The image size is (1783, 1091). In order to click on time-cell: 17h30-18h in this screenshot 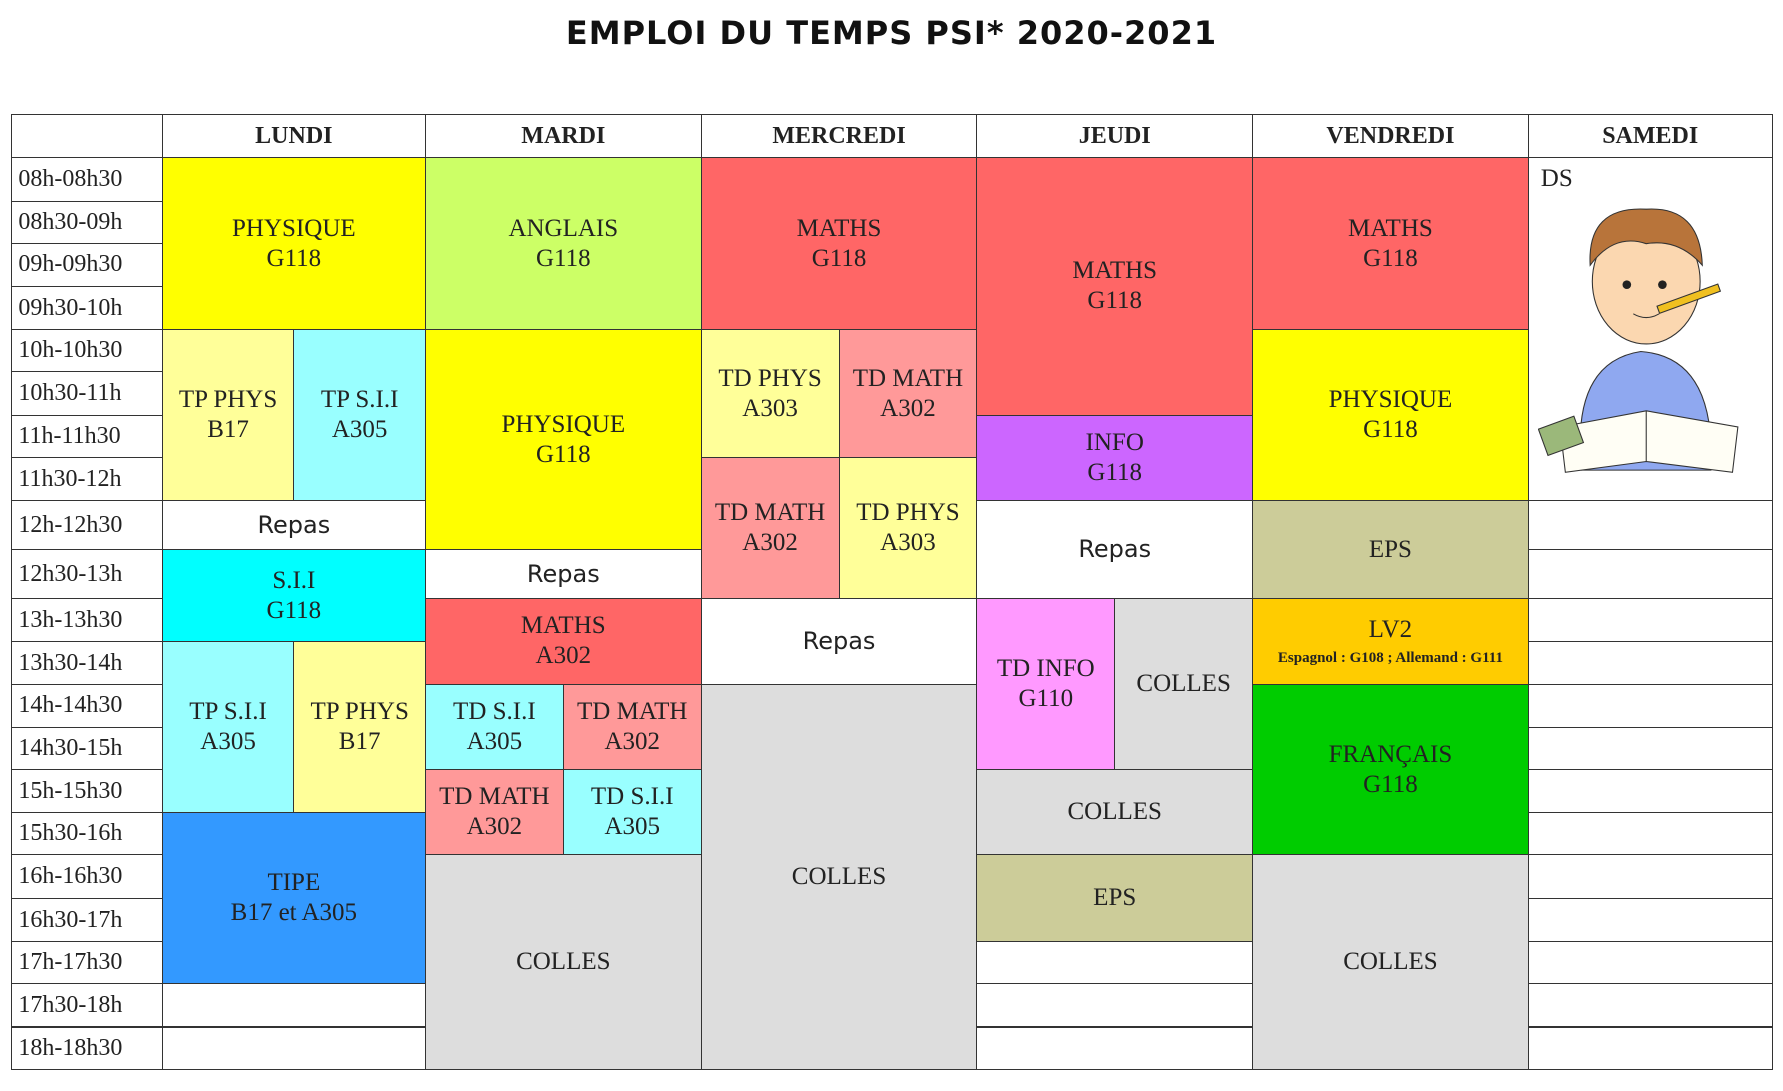, I will do `click(87, 1005)`.